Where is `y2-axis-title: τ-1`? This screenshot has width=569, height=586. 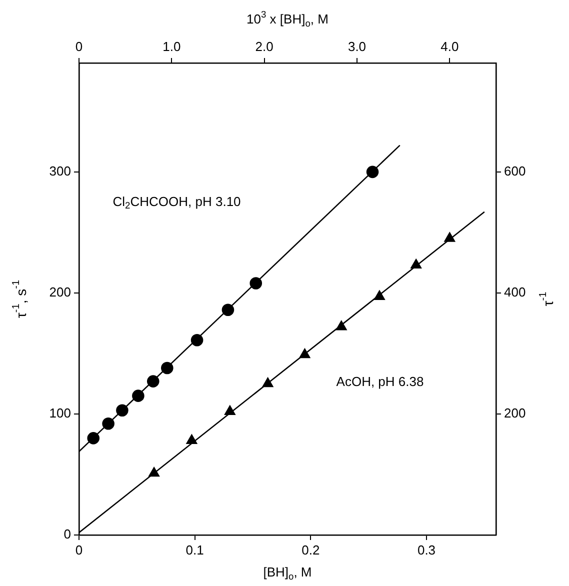 y2-axis-title: τ-1 is located at coordinates (547, 298).